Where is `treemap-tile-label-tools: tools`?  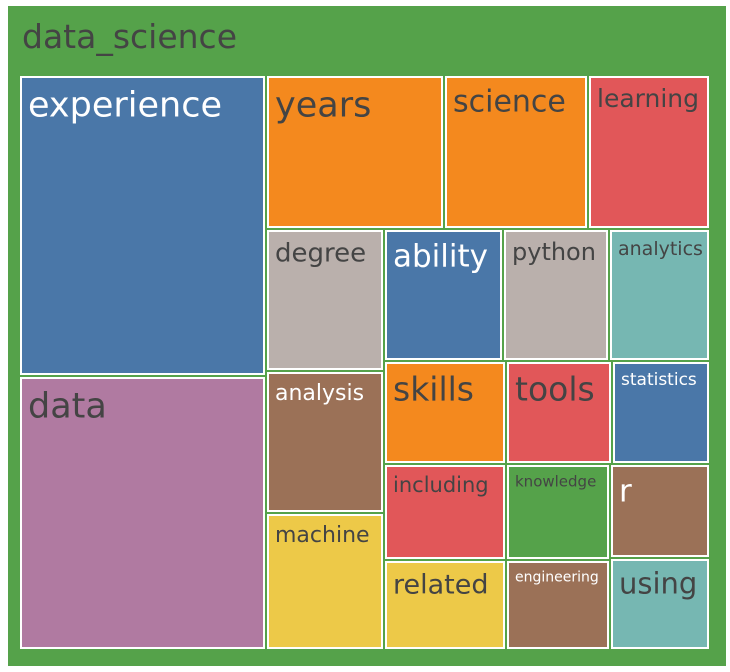 treemap-tile-label-tools: tools is located at coordinates (555, 388).